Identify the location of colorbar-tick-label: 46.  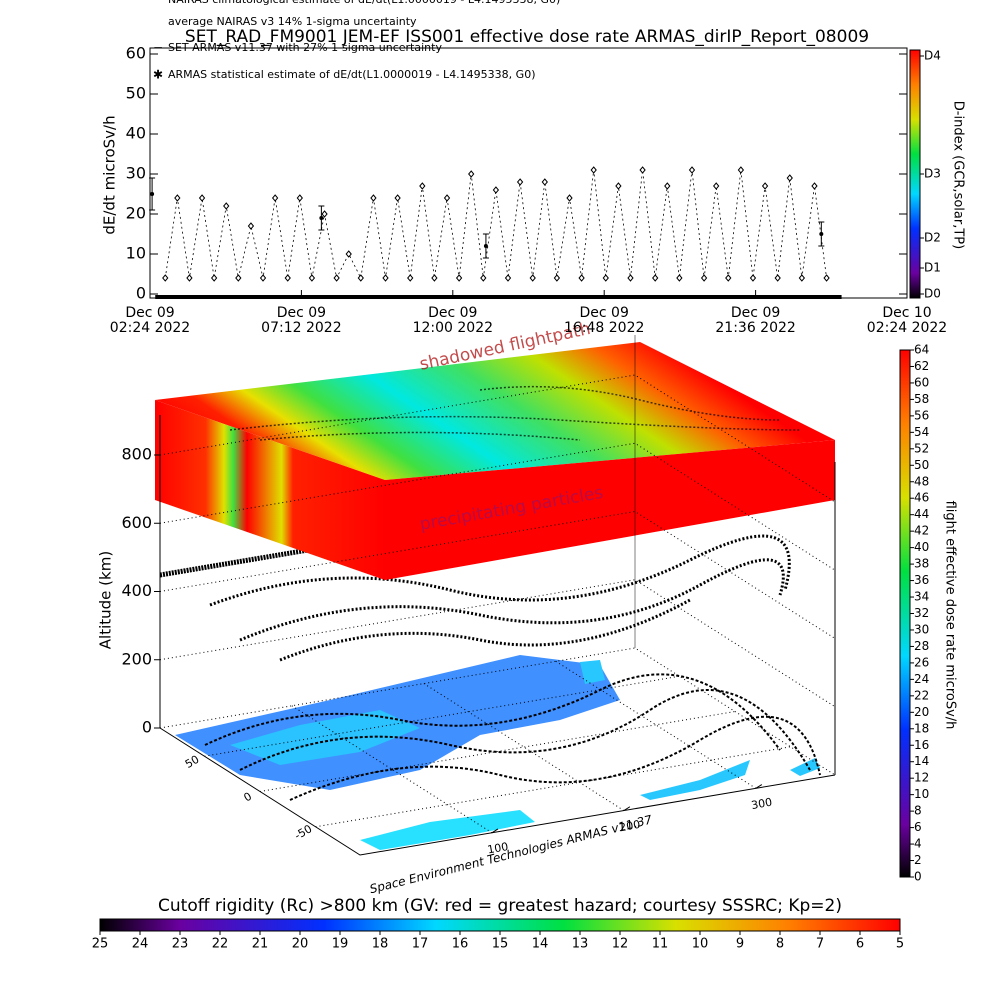
(921, 498).